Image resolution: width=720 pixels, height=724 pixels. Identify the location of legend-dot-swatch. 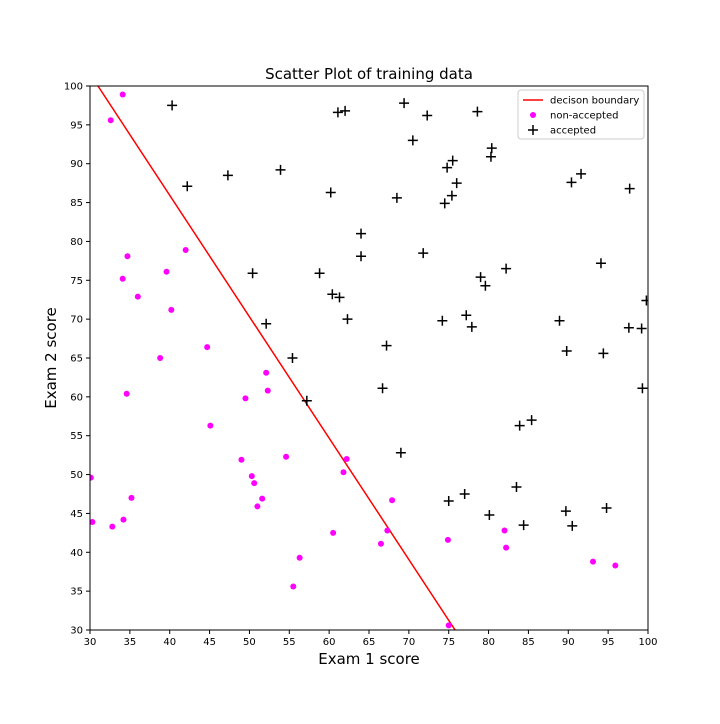
(533, 115).